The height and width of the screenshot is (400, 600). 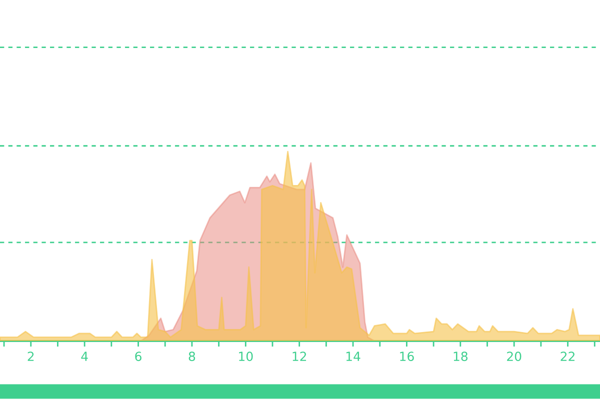 What do you see at coordinates (246, 357) in the screenshot?
I see `x-tick-label: 10` at bounding box center [246, 357].